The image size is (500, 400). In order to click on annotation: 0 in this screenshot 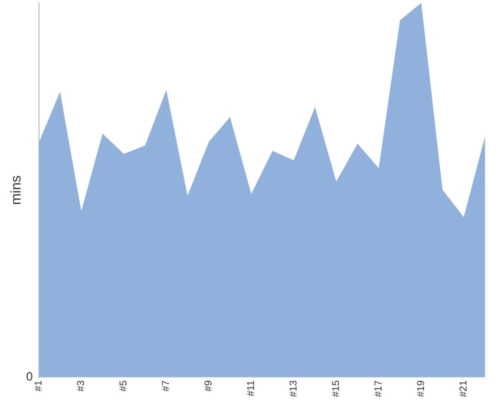, I will do `click(30, 377)`.